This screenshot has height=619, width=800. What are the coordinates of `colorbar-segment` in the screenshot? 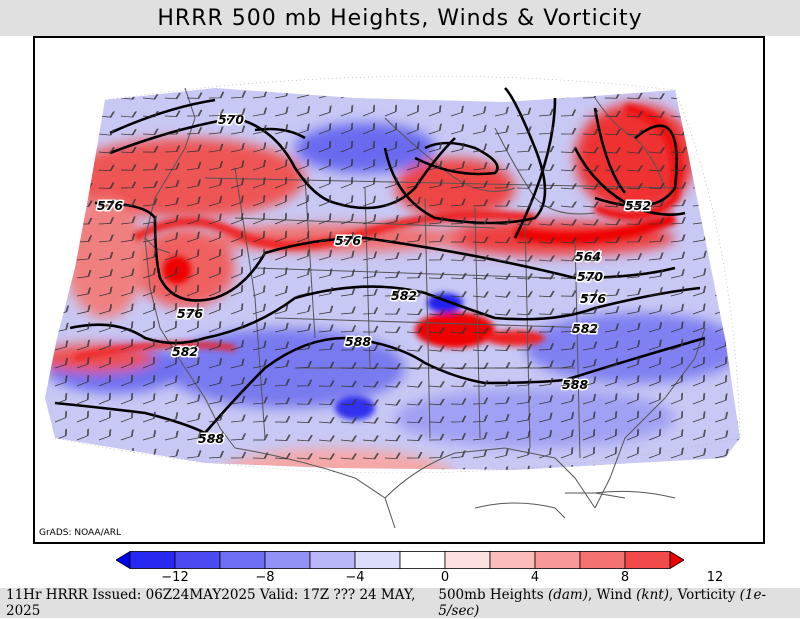 It's located at (242, 560).